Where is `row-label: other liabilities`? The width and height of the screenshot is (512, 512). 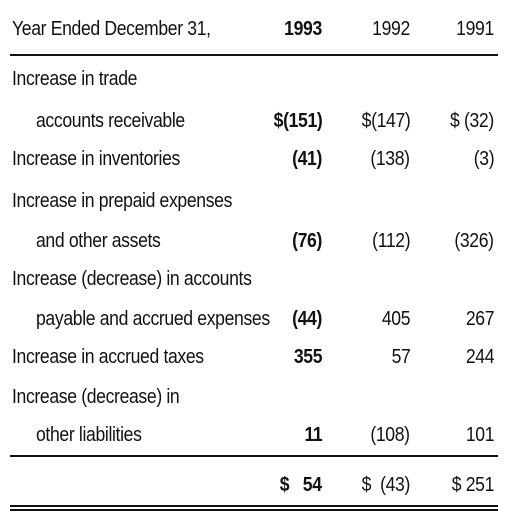
row-label: other liabilities is located at coordinates (89, 435).